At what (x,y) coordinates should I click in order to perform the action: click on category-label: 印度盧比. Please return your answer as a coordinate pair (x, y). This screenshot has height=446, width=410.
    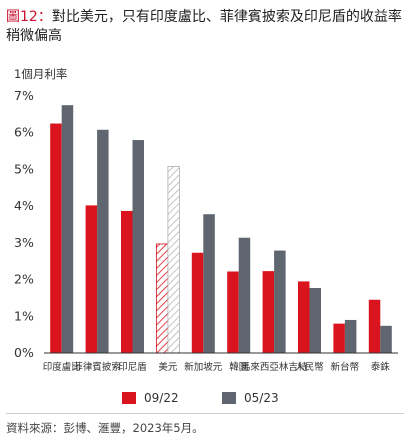
    Looking at the image, I should click on (62, 367).